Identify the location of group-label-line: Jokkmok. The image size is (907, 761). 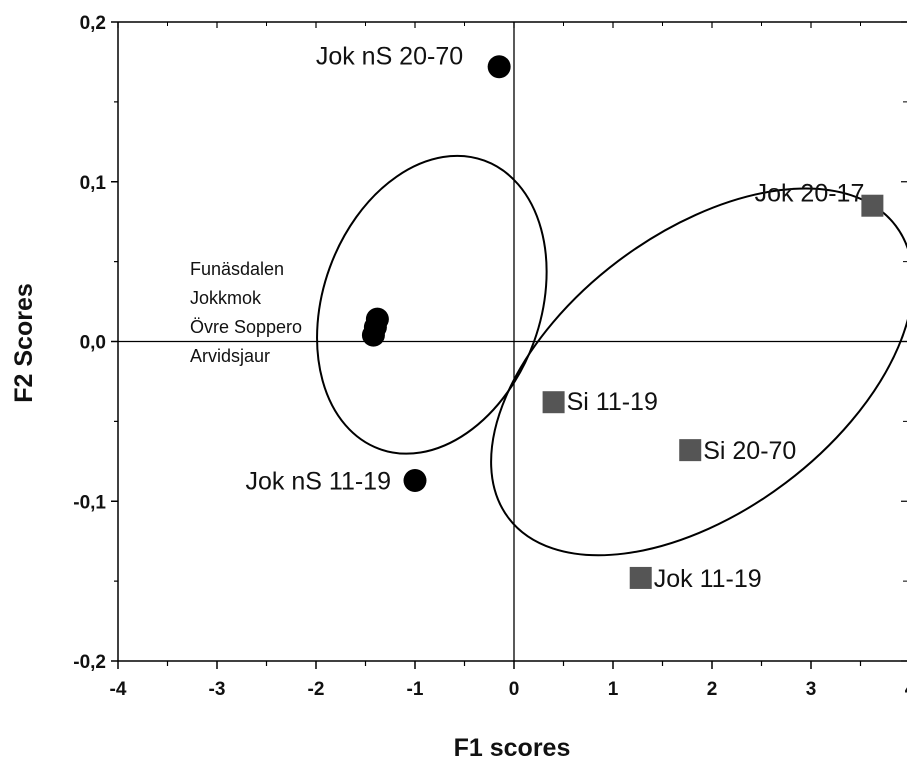
(226, 298).